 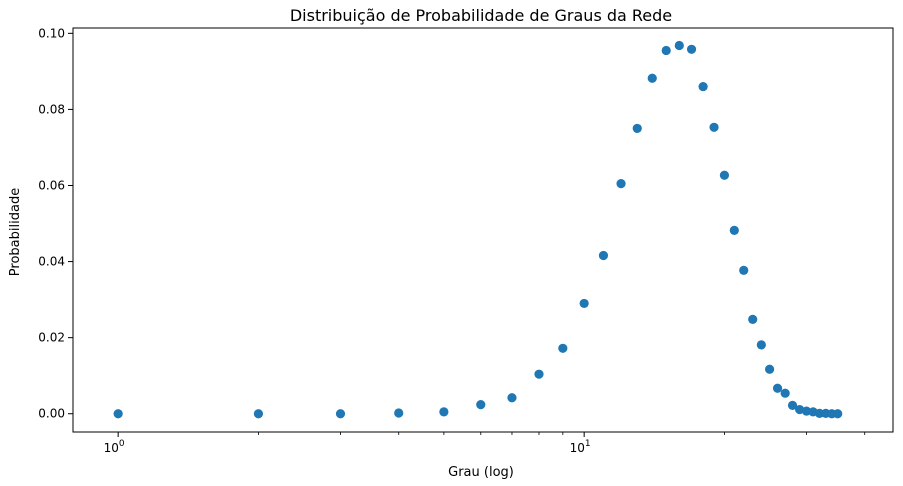 I want to click on y-tick-label: 0.02, so click(x=51, y=338).